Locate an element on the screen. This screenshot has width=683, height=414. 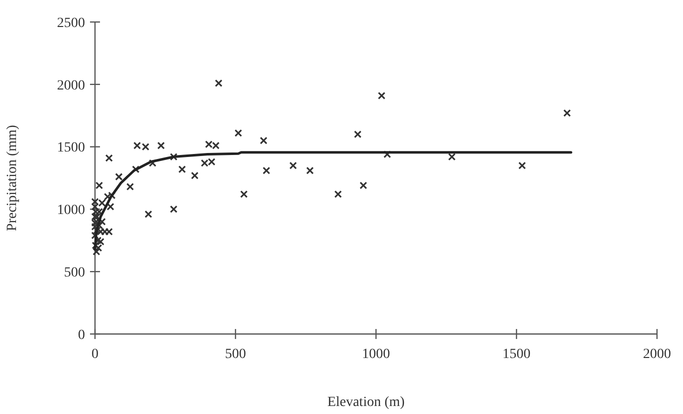
x-tick-label: 1000 is located at coordinates (376, 354).